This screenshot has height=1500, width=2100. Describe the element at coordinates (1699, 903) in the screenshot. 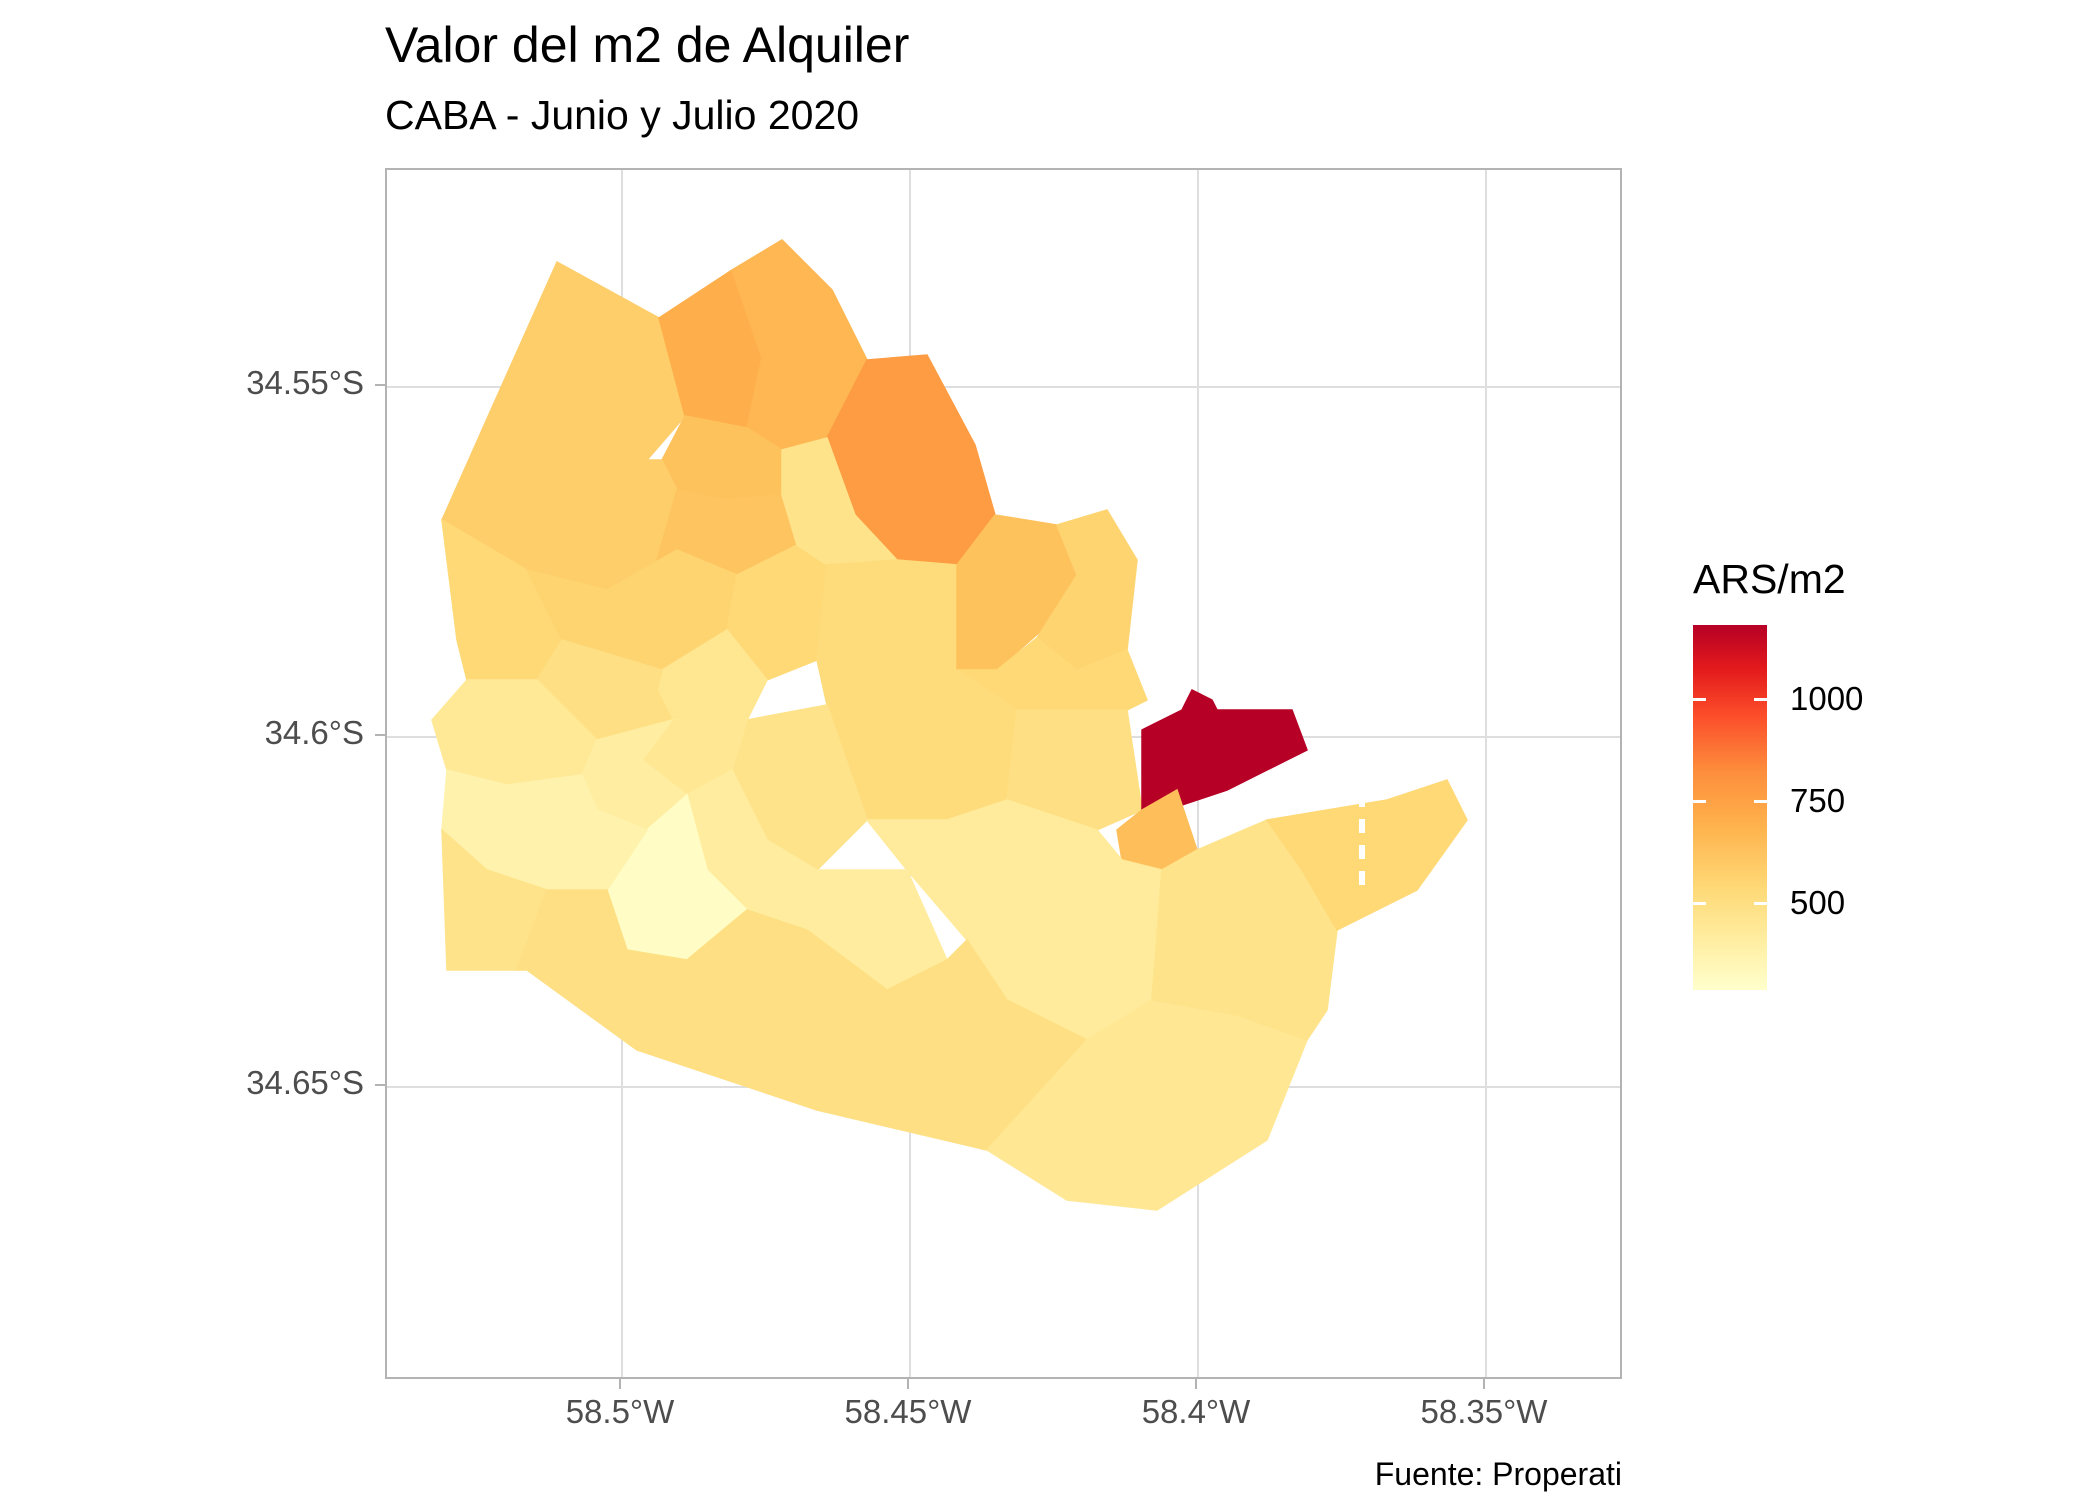

I see `legend-tick-500-left` at that location.